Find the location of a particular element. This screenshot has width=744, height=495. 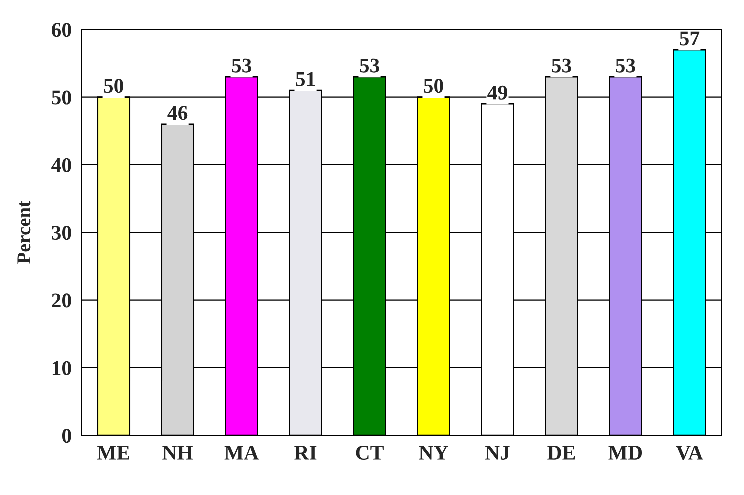

y-tick-label: 20 is located at coordinates (62, 301).